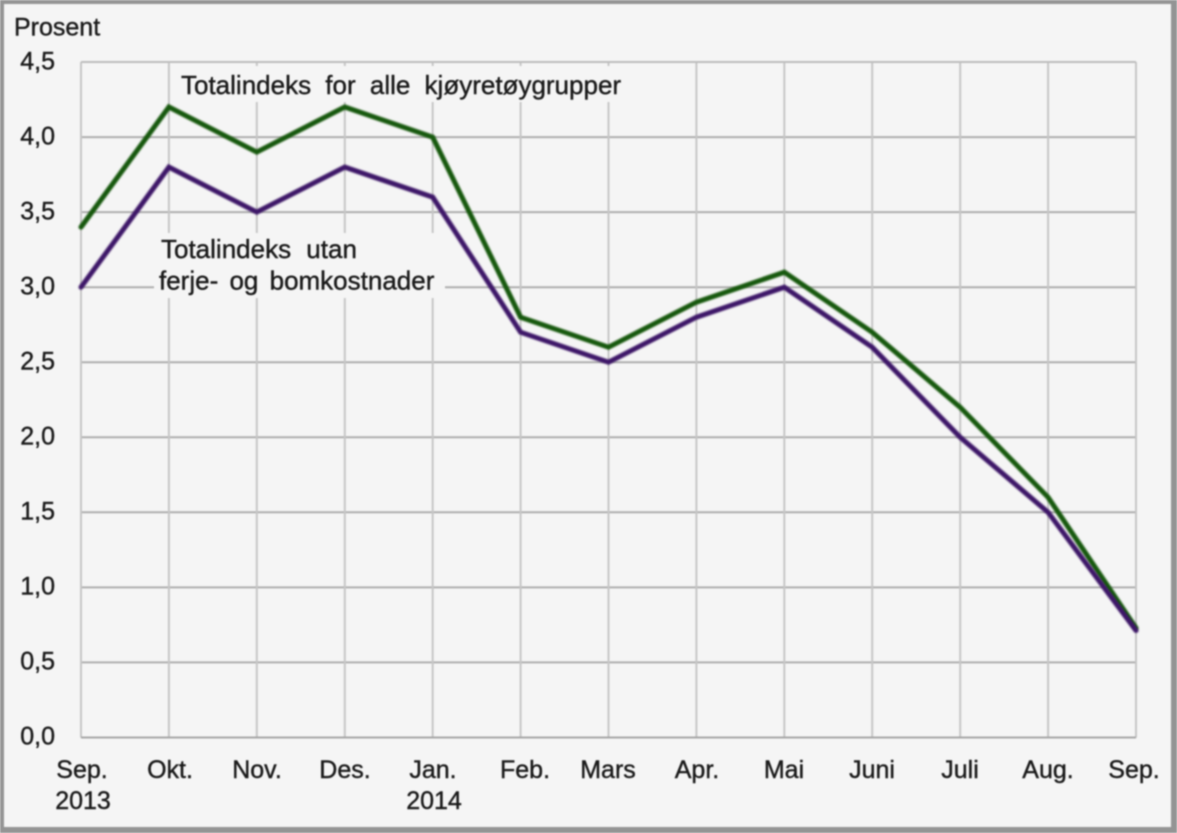 The height and width of the screenshot is (833, 1177). What do you see at coordinates (344, 770) in the screenshot?
I see `svg-text: Des.` at bounding box center [344, 770].